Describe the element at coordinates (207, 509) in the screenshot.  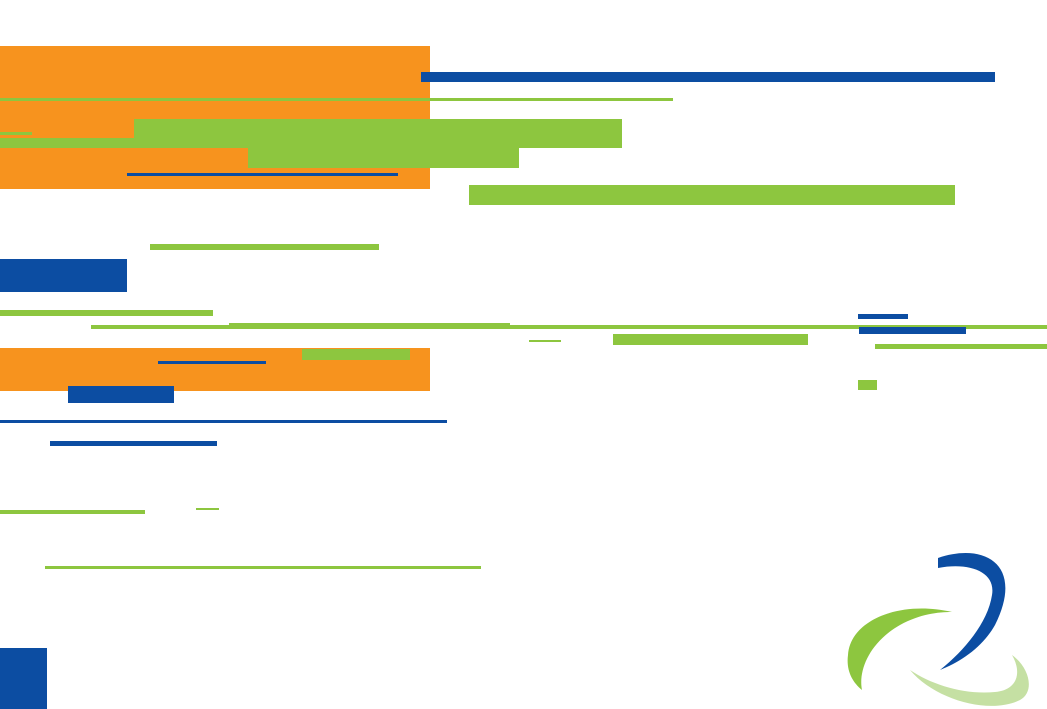
I see `green-tick-lower` at that location.